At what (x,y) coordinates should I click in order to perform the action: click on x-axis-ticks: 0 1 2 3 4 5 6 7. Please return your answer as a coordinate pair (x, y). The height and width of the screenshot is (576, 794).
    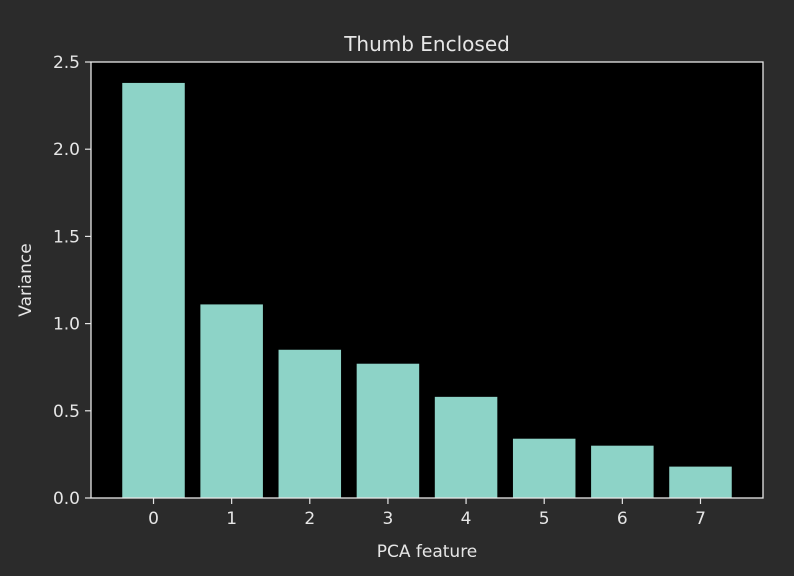
    Looking at the image, I should click on (427, 513).